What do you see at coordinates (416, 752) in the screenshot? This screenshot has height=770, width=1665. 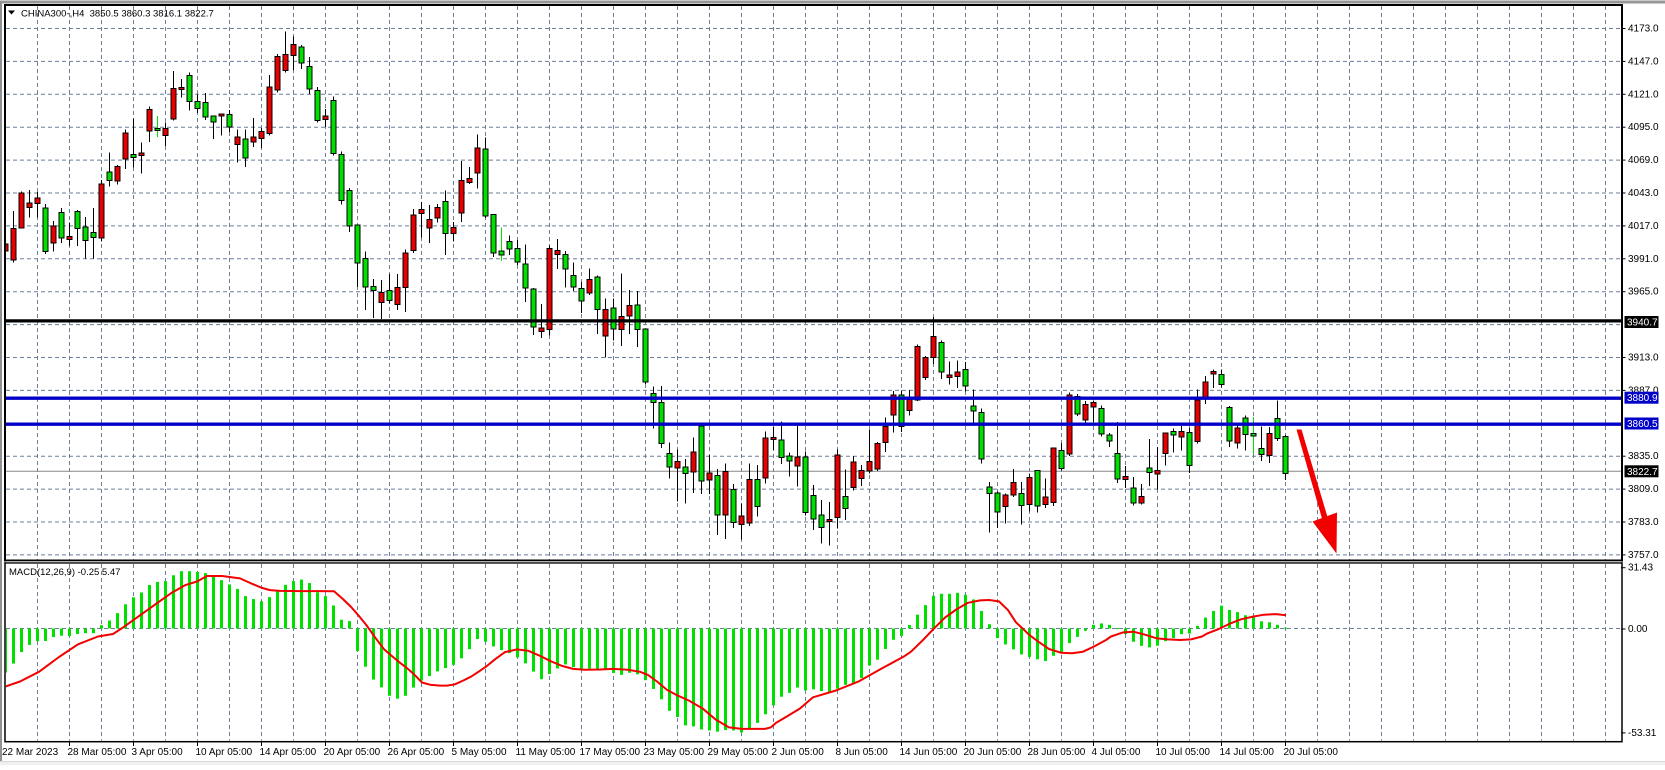 I see `svg-text: 26 Apr 05:00` at bounding box center [416, 752].